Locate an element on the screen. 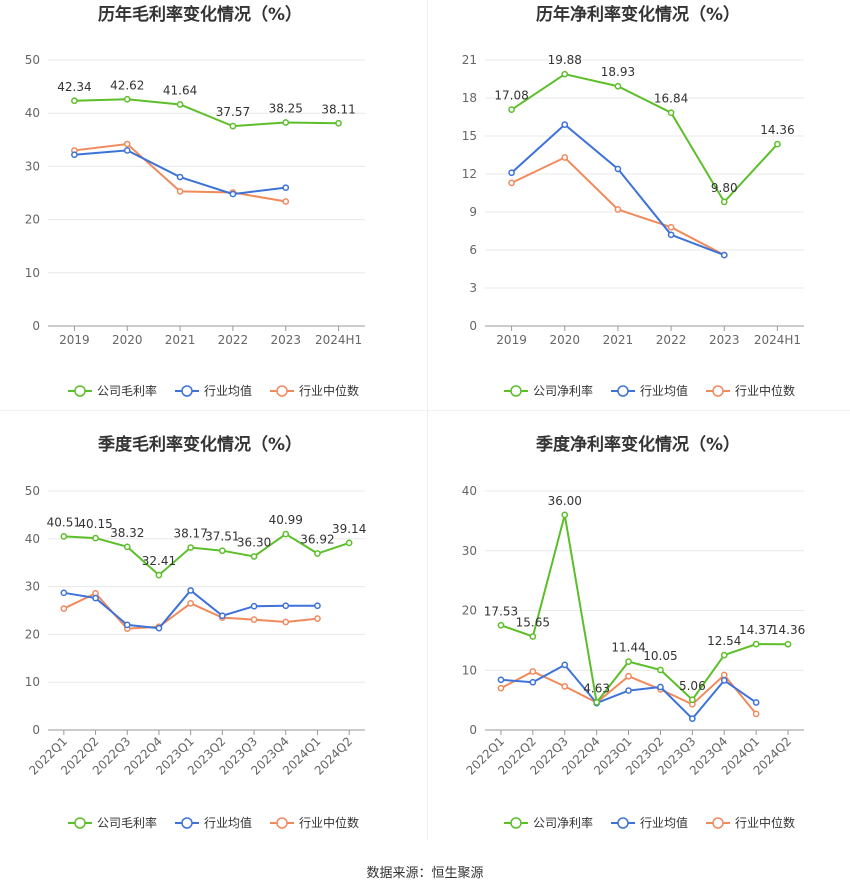  x-tick-label: 2020 is located at coordinates (127, 340).